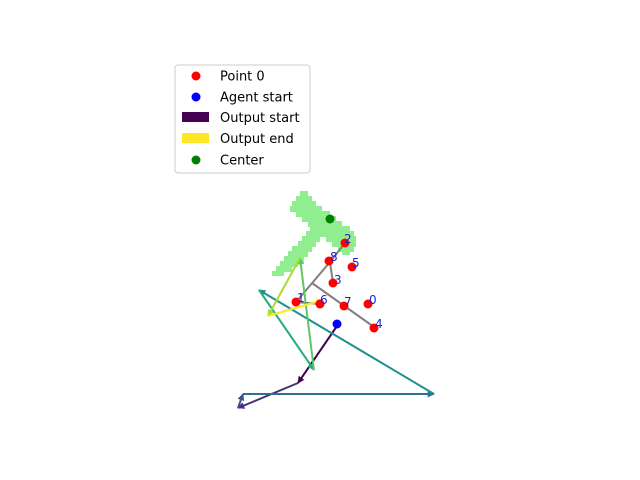 This screenshot has width=640, height=480. I want to click on point-label-3: 3, so click(338, 280).